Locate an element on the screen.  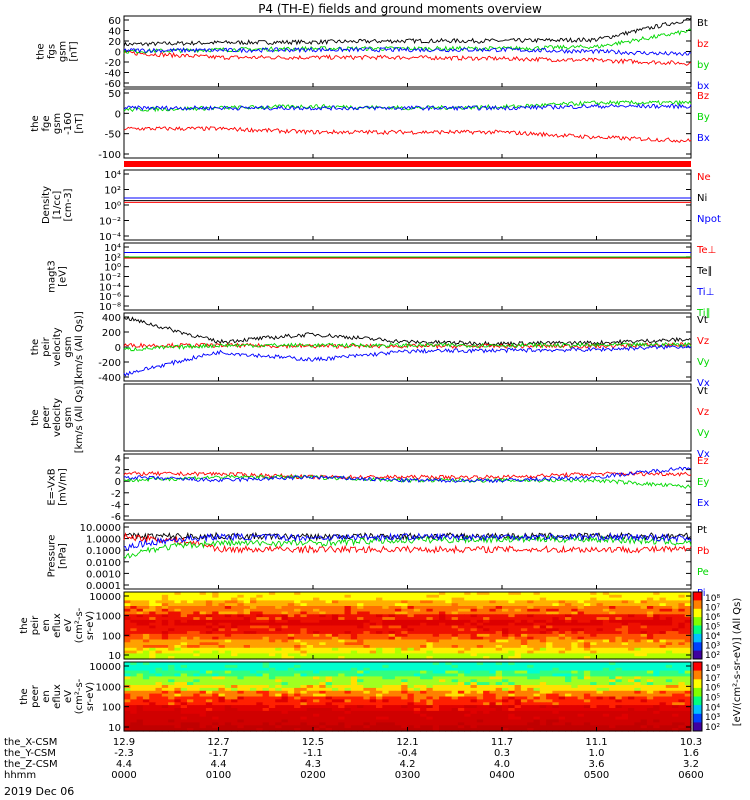
y-tick-label: -6 is located at coordinates (116, 517).